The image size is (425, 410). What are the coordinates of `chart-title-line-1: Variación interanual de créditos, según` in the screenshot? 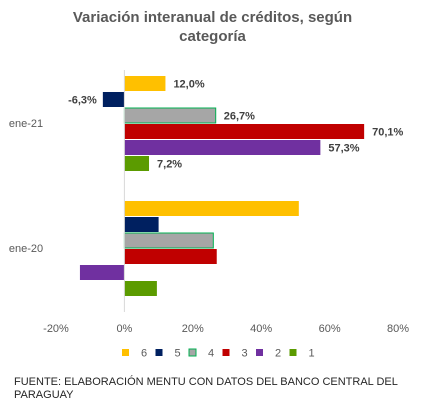 It's located at (212, 17).